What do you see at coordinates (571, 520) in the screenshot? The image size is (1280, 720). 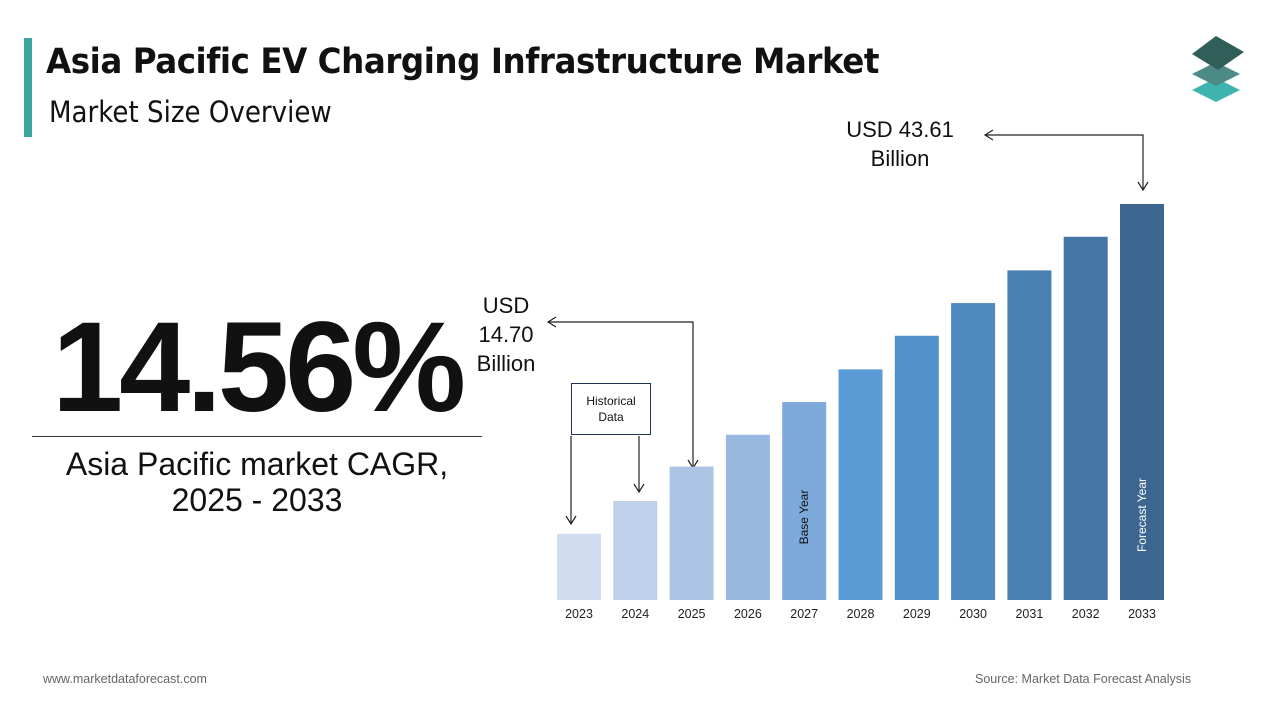 I see `historical-arrowhead-2023` at bounding box center [571, 520].